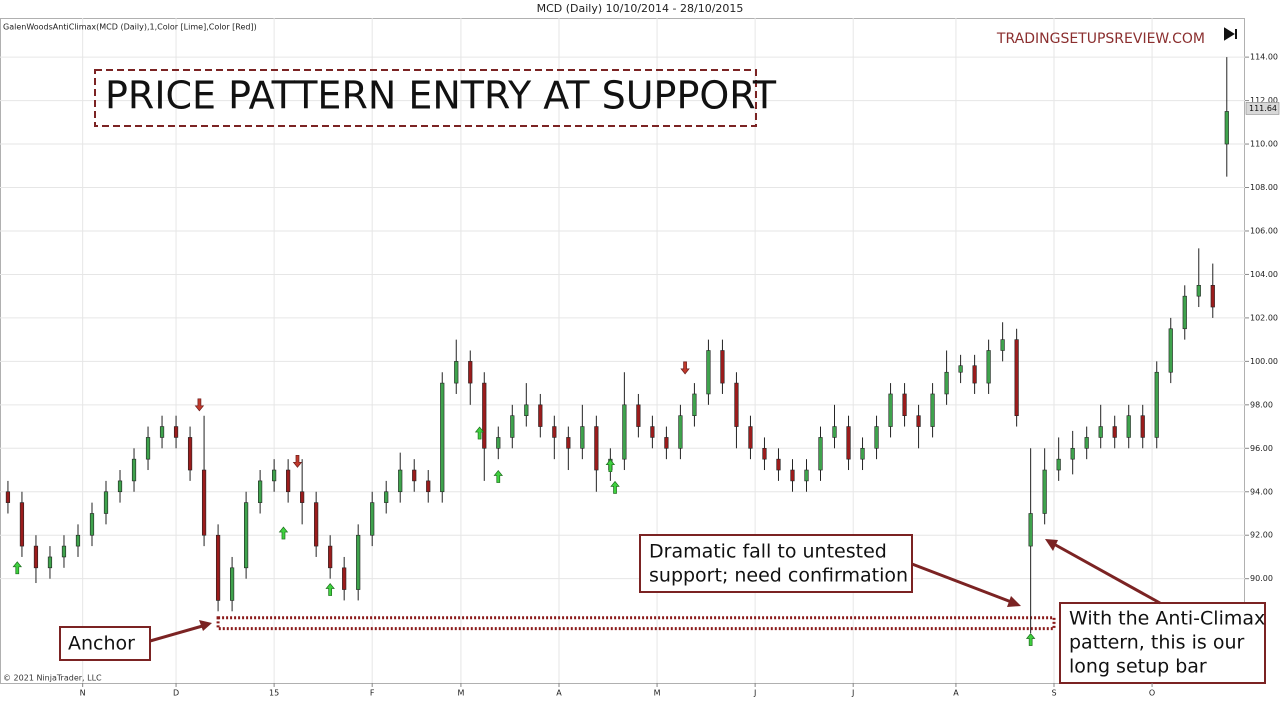 The height and width of the screenshot is (721, 1280). Describe the element at coordinates (1230, 34) in the screenshot. I see `scroll-end-icon` at that location.